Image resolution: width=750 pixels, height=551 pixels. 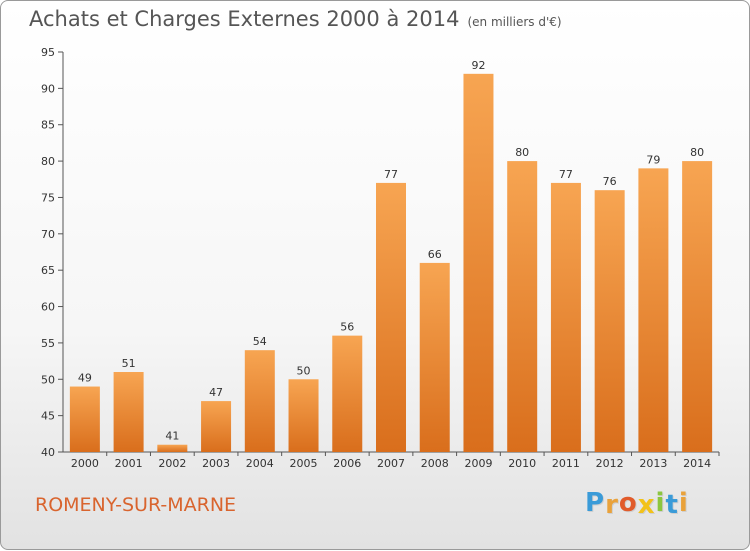 What do you see at coordinates (260, 341) in the screenshot?
I see `data-label: 54` at bounding box center [260, 341].